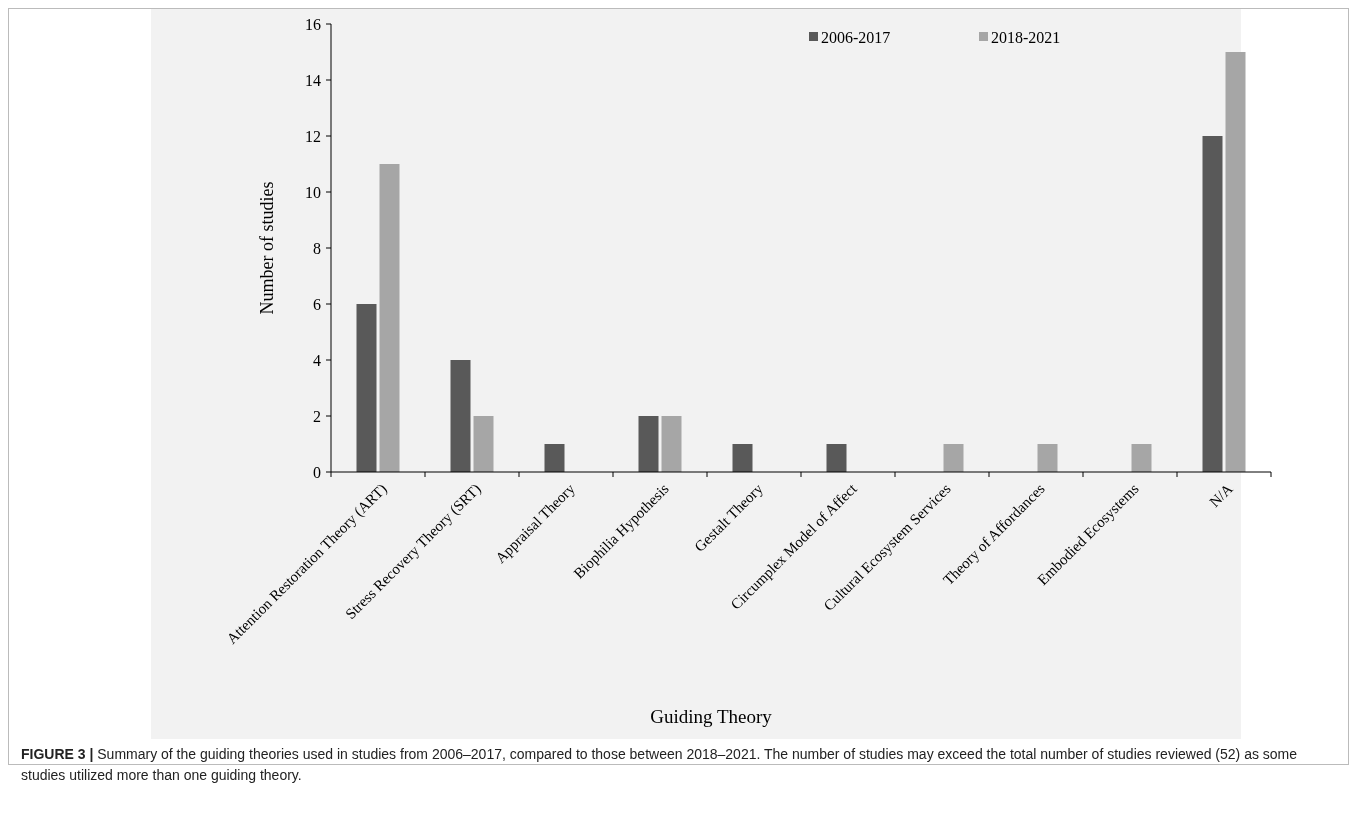  I want to click on y-axis-title: Number of studies, so click(267, 248).